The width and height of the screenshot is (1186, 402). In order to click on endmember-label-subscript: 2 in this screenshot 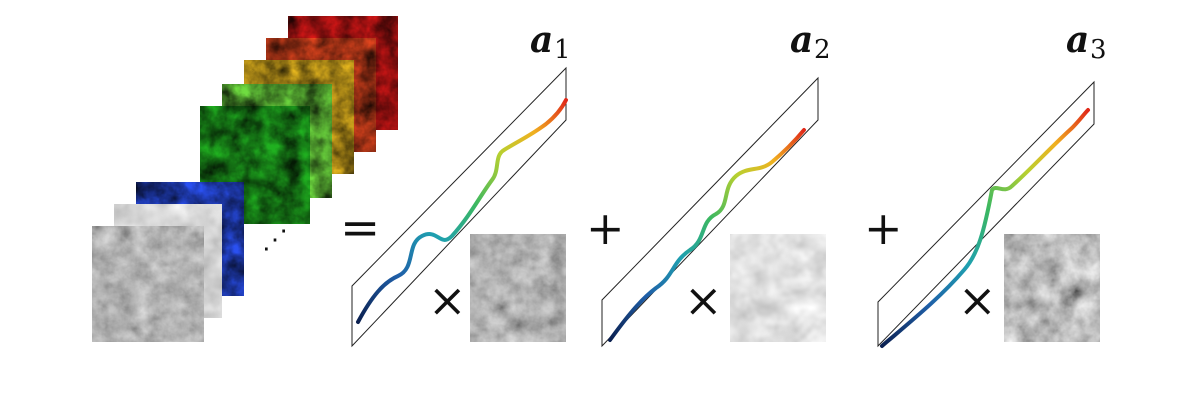, I will do `click(822, 50)`.